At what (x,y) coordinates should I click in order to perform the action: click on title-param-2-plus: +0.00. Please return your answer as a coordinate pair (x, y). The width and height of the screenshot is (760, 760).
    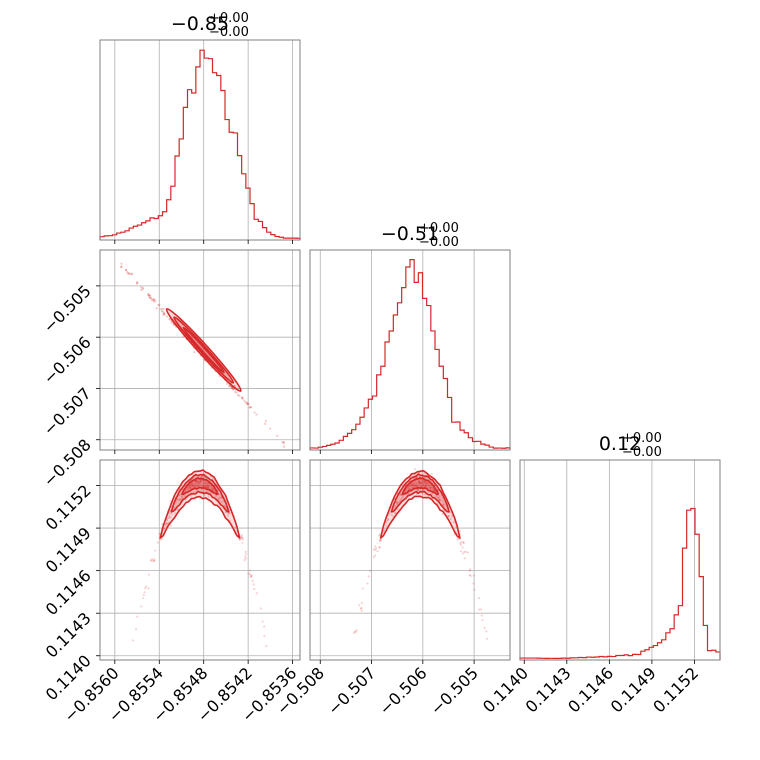
    Looking at the image, I should click on (642, 438).